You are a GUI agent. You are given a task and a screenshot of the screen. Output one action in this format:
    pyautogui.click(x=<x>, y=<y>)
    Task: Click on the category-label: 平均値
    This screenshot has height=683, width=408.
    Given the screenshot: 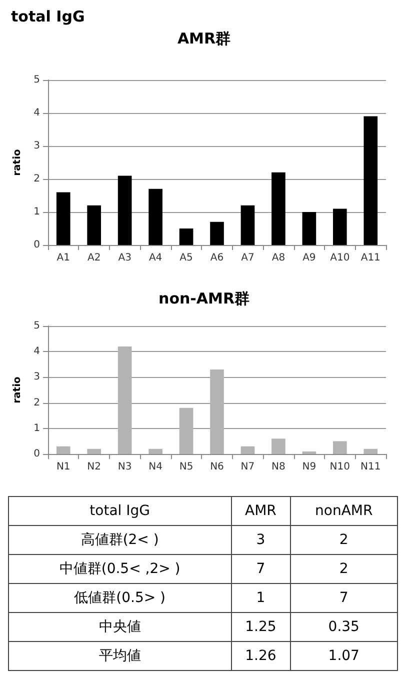 What is the action you would take?
    pyautogui.click(x=119, y=656)
    